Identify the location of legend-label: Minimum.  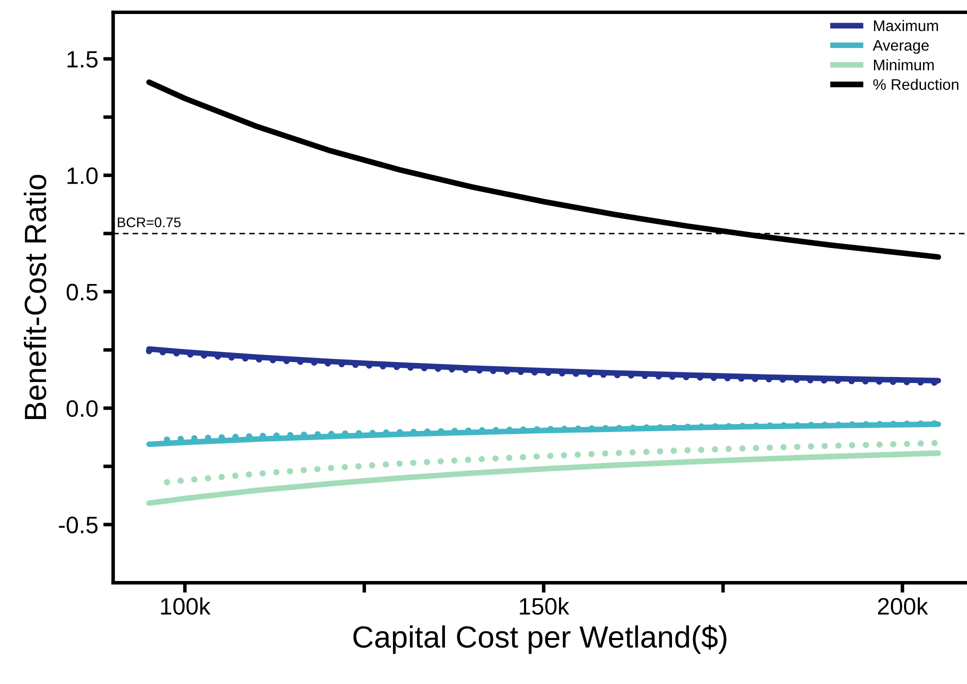
(904, 64).